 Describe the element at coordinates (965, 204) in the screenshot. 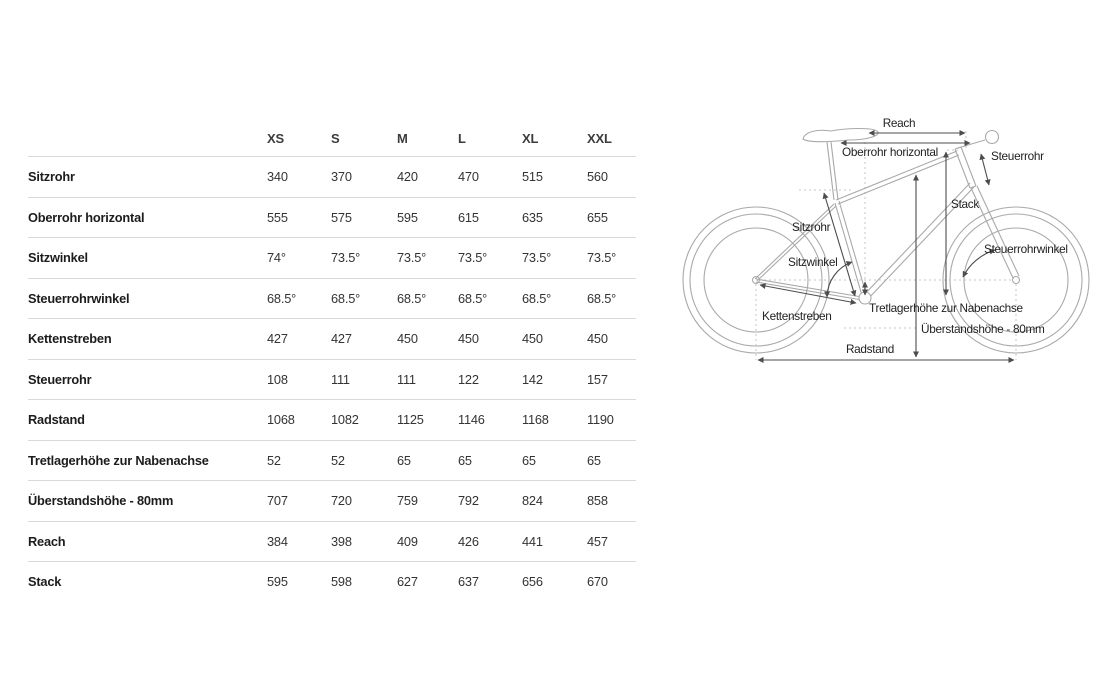

I see `stack-label: Stack` at that location.